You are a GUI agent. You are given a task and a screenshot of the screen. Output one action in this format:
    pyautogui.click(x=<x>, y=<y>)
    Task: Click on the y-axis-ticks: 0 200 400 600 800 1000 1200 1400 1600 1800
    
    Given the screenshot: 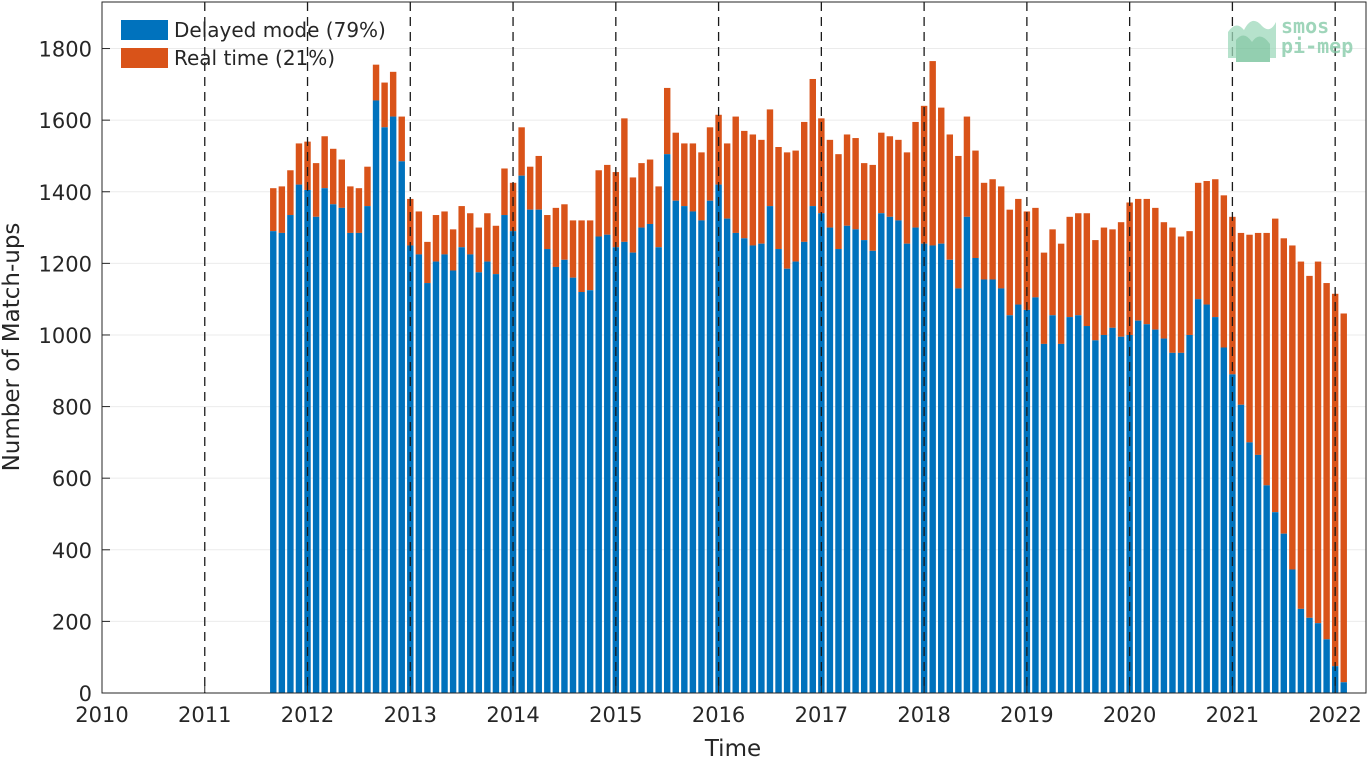 What is the action you would take?
    pyautogui.click(x=74, y=372)
    